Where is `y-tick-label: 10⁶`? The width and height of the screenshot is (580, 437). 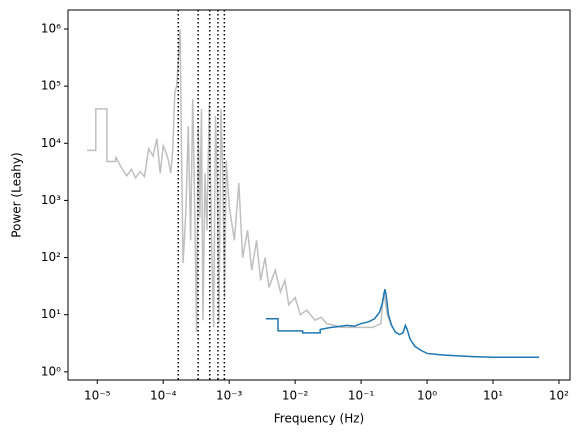 y-tick-label: 10⁶ is located at coordinates (51, 28).